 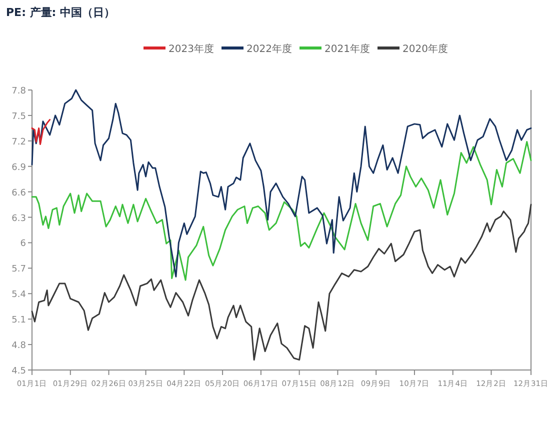 What do you see at coordinates (19, 321) in the screenshot?
I see `y-tick-label: 5.1` at bounding box center [19, 321].